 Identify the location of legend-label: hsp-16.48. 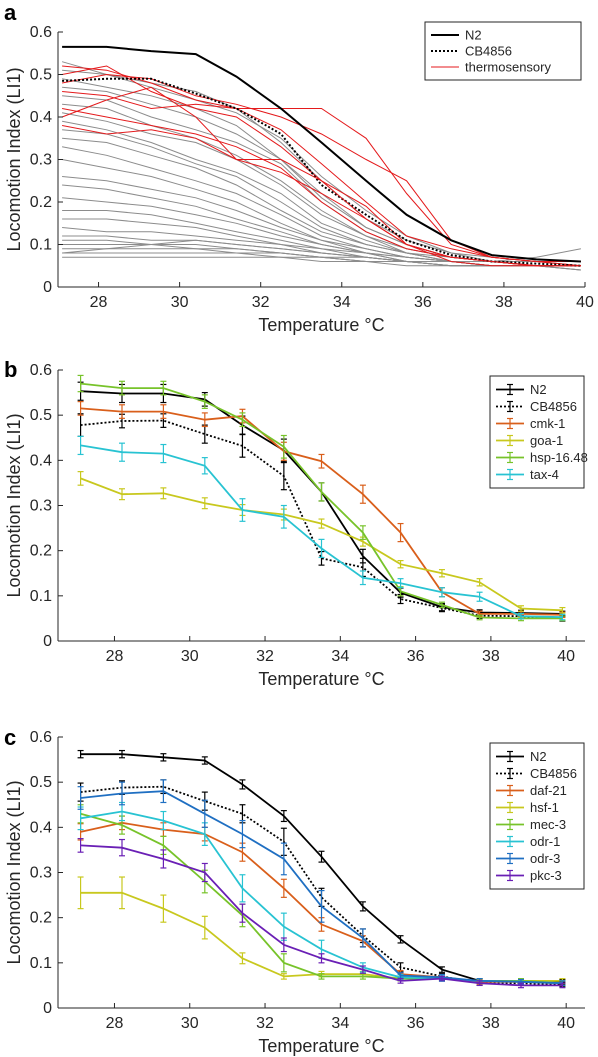
(559, 457).